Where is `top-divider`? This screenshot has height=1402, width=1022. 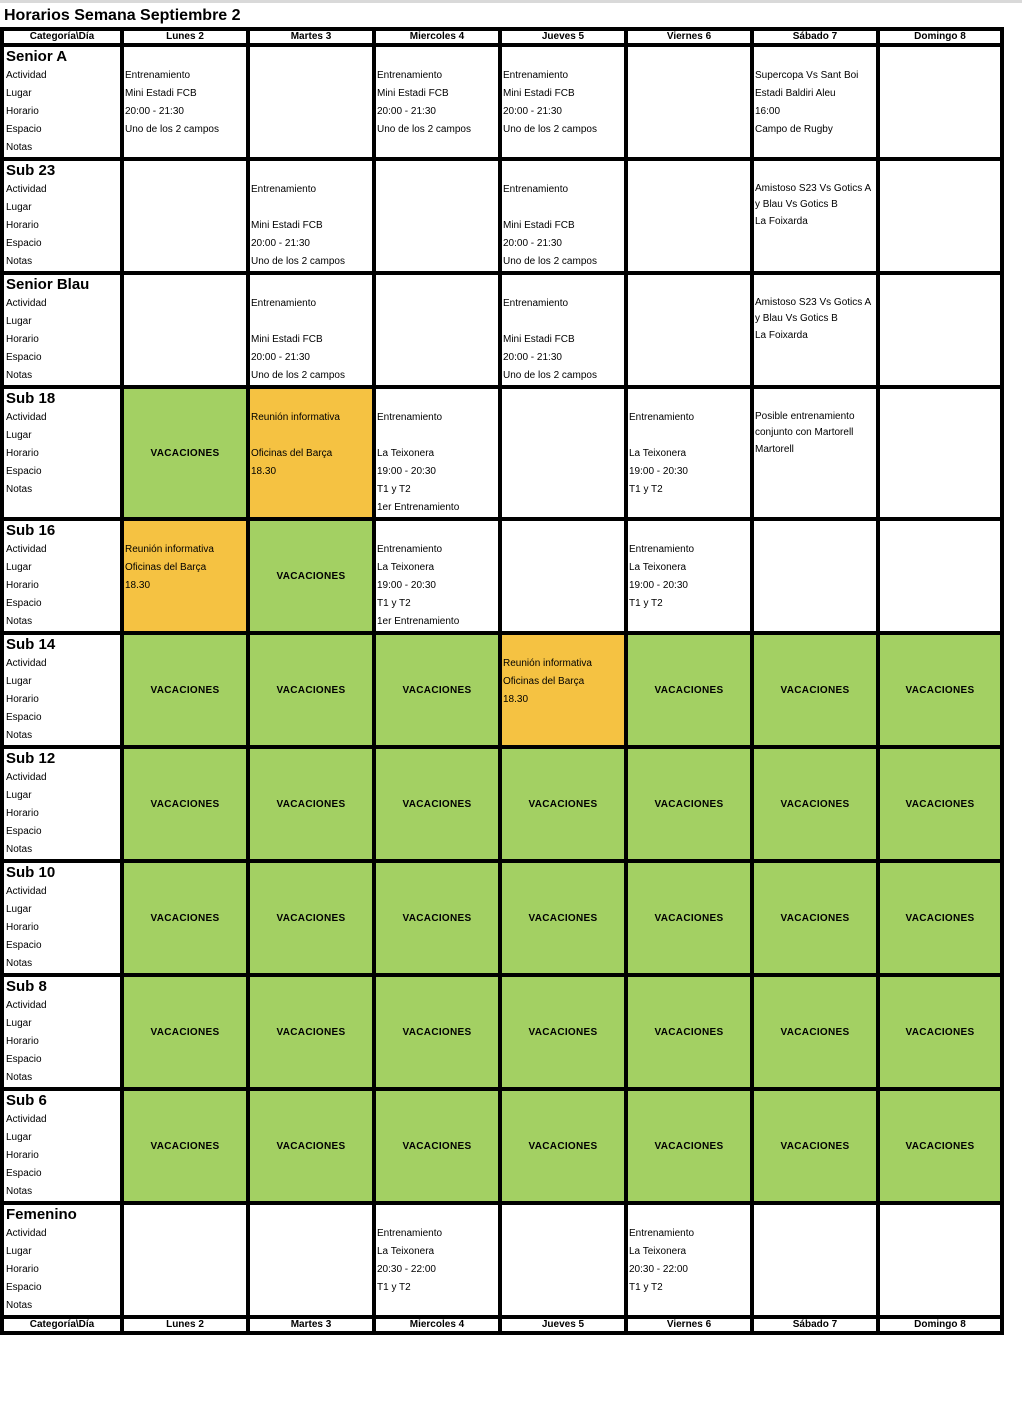 top-divider is located at coordinates (511, 1).